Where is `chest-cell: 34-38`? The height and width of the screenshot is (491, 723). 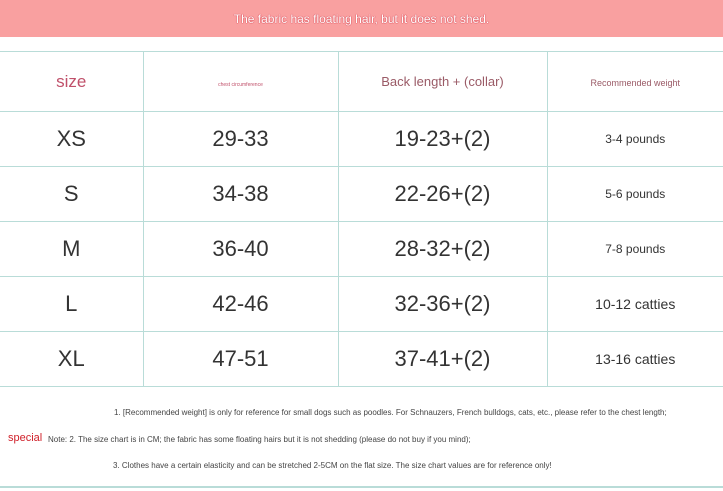 chest-cell: 34-38 is located at coordinates (240, 194).